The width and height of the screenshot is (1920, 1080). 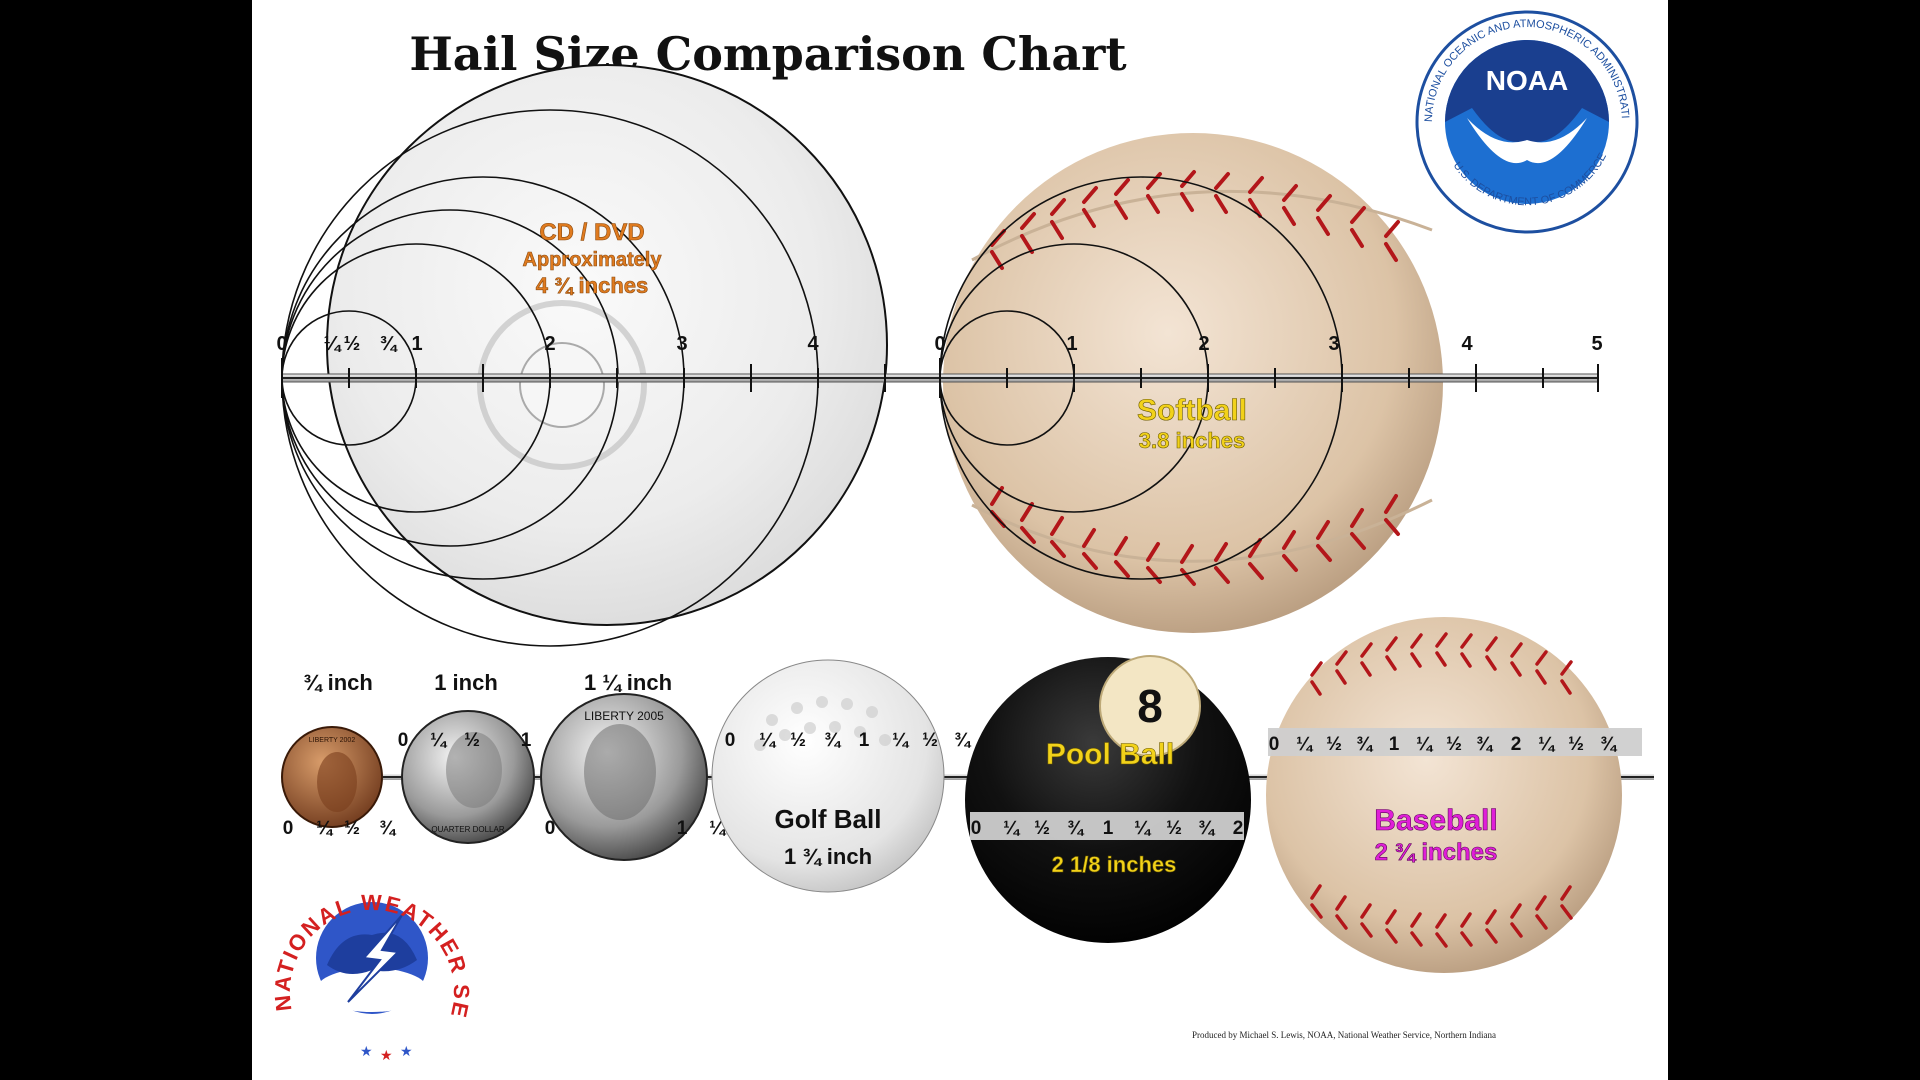 I want to click on golf-ball-name: Golf Ball, so click(x=828, y=819).